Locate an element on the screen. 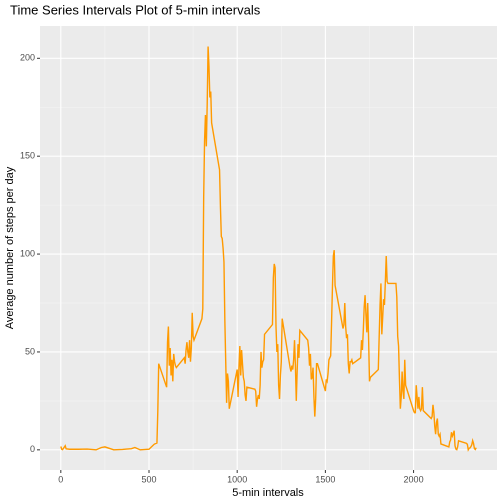 Image resolution: width=504 pixels, height=504 pixels. x-tick-label: 0 is located at coordinates (60, 479).